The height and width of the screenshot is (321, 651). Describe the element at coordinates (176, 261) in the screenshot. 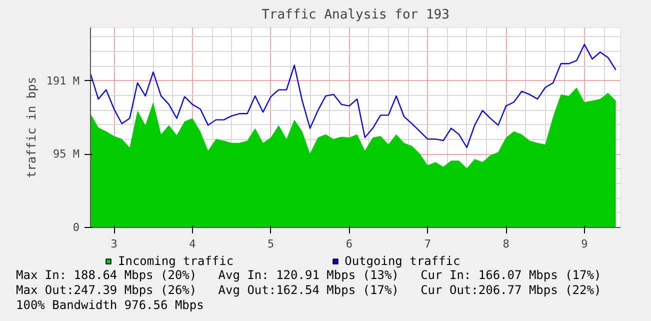

I see `legend-label: Incoming traffic` at that location.